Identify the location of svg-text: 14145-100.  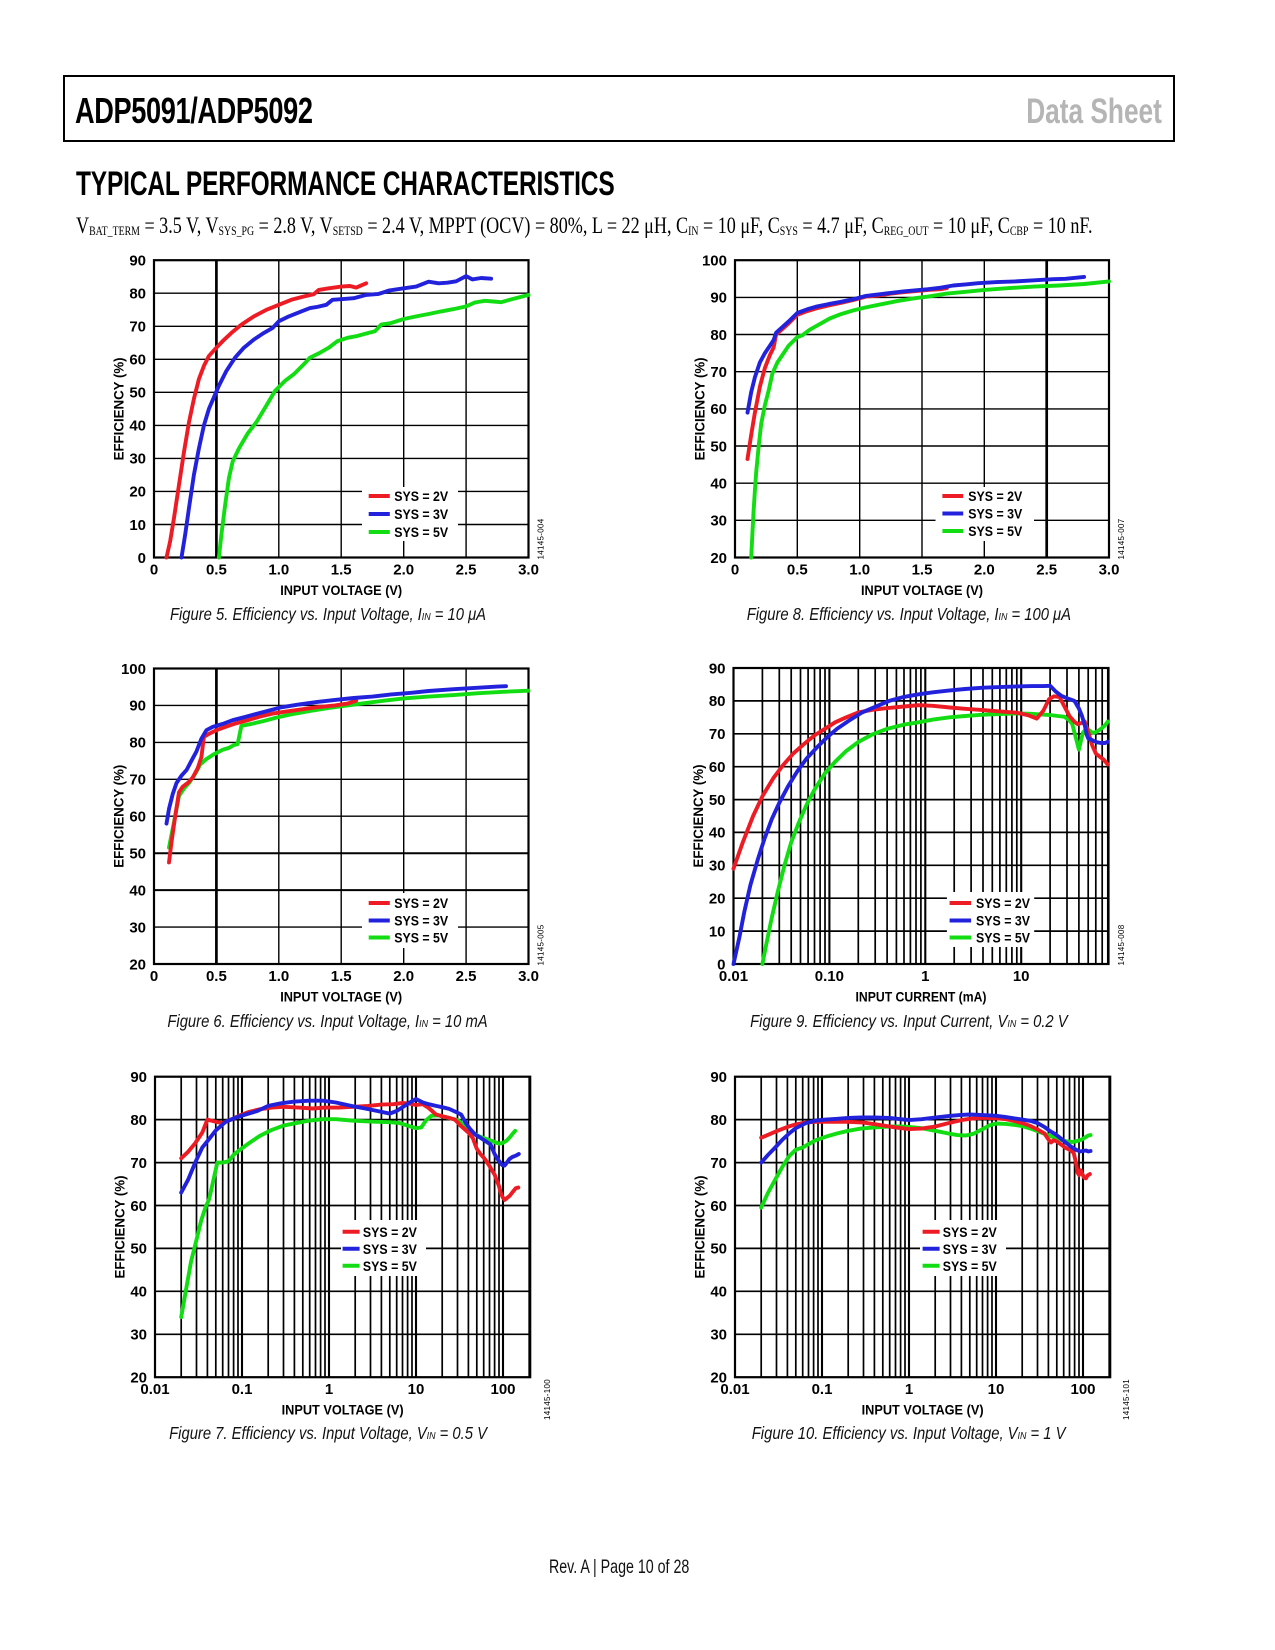
(547, 1399).